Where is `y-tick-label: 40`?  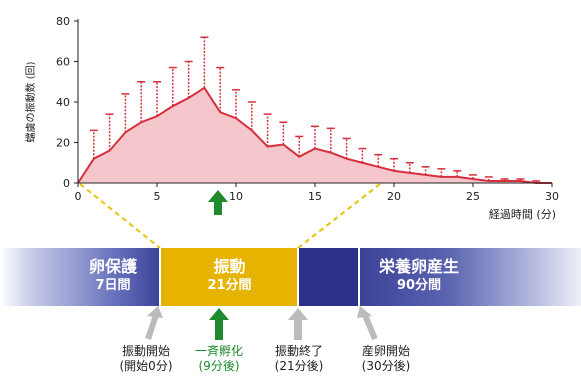 y-tick-label: 40 is located at coordinates (63, 102).